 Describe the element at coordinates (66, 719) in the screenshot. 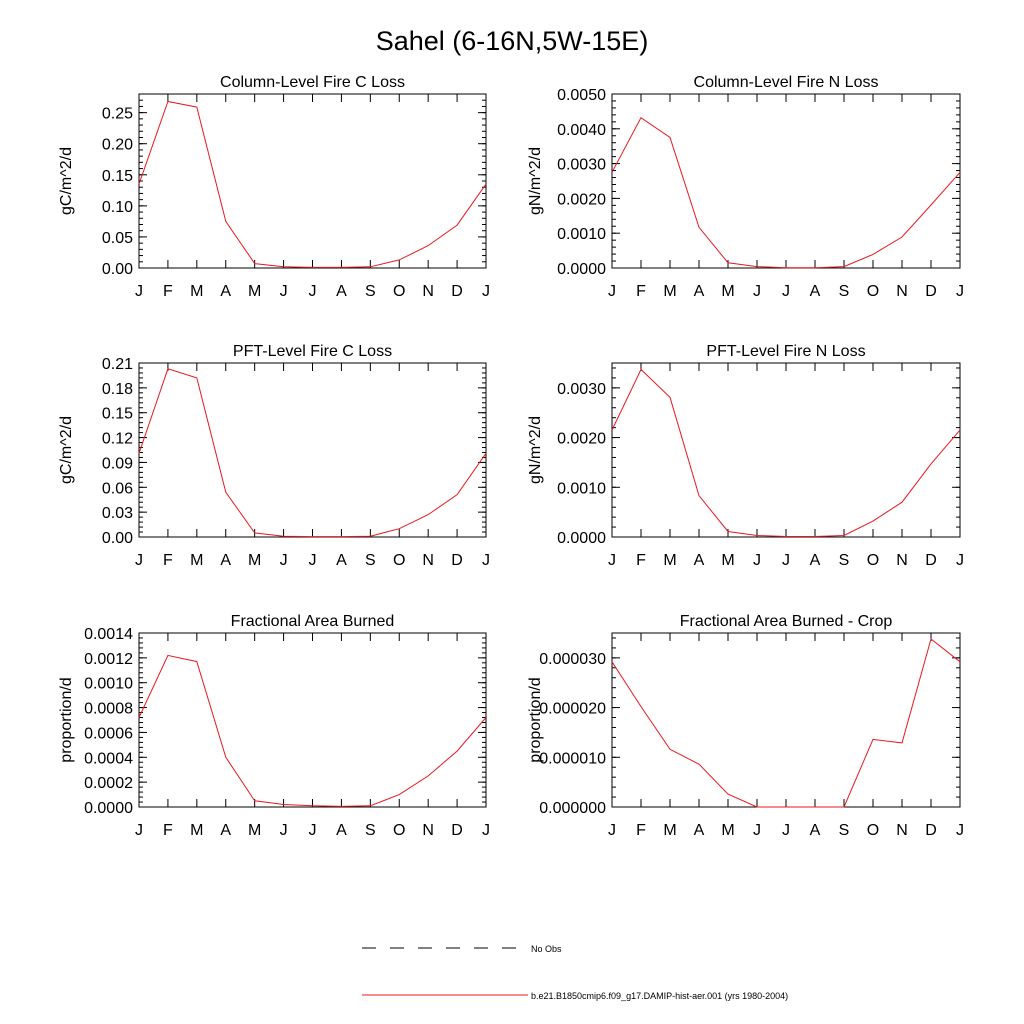

I see `y-axis-label: proportion/d` at that location.